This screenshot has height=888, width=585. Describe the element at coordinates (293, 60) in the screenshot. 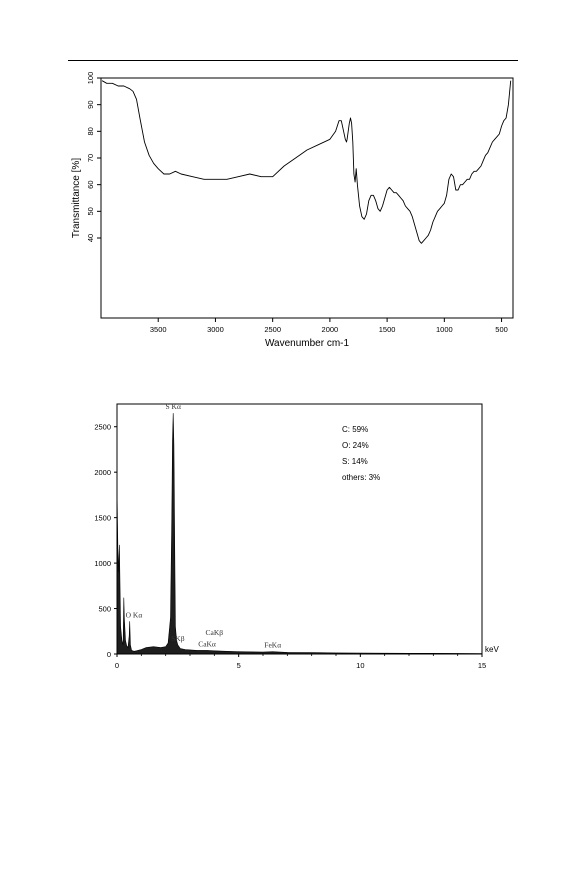

I see `top-rule` at that location.